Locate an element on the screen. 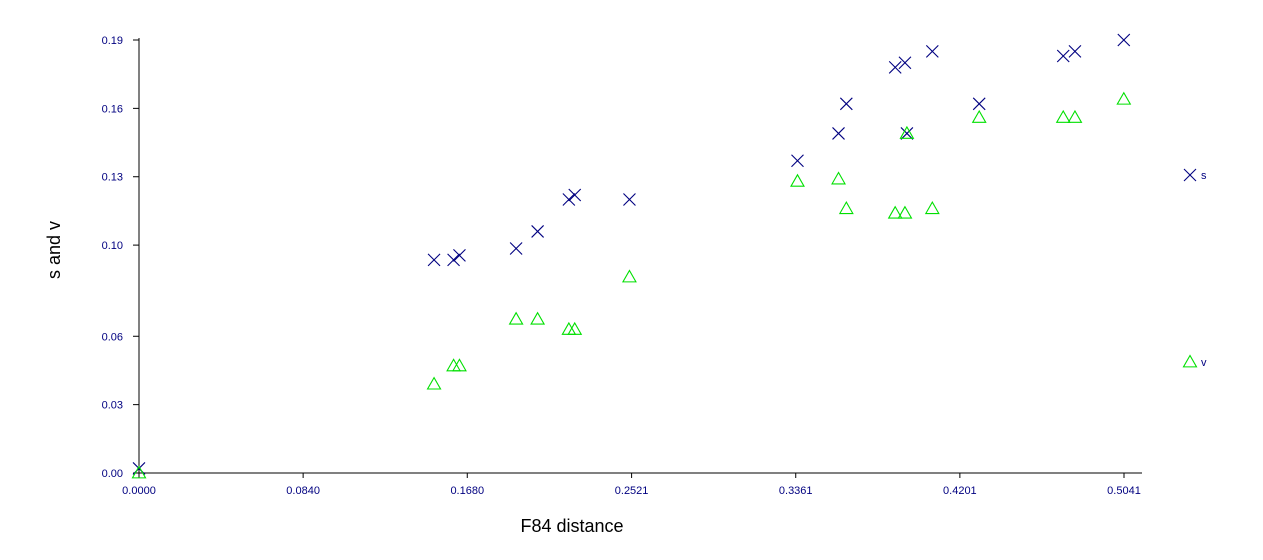 This screenshot has width=1263, height=560. x-axis-title: F84 distance is located at coordinates (571, 526).